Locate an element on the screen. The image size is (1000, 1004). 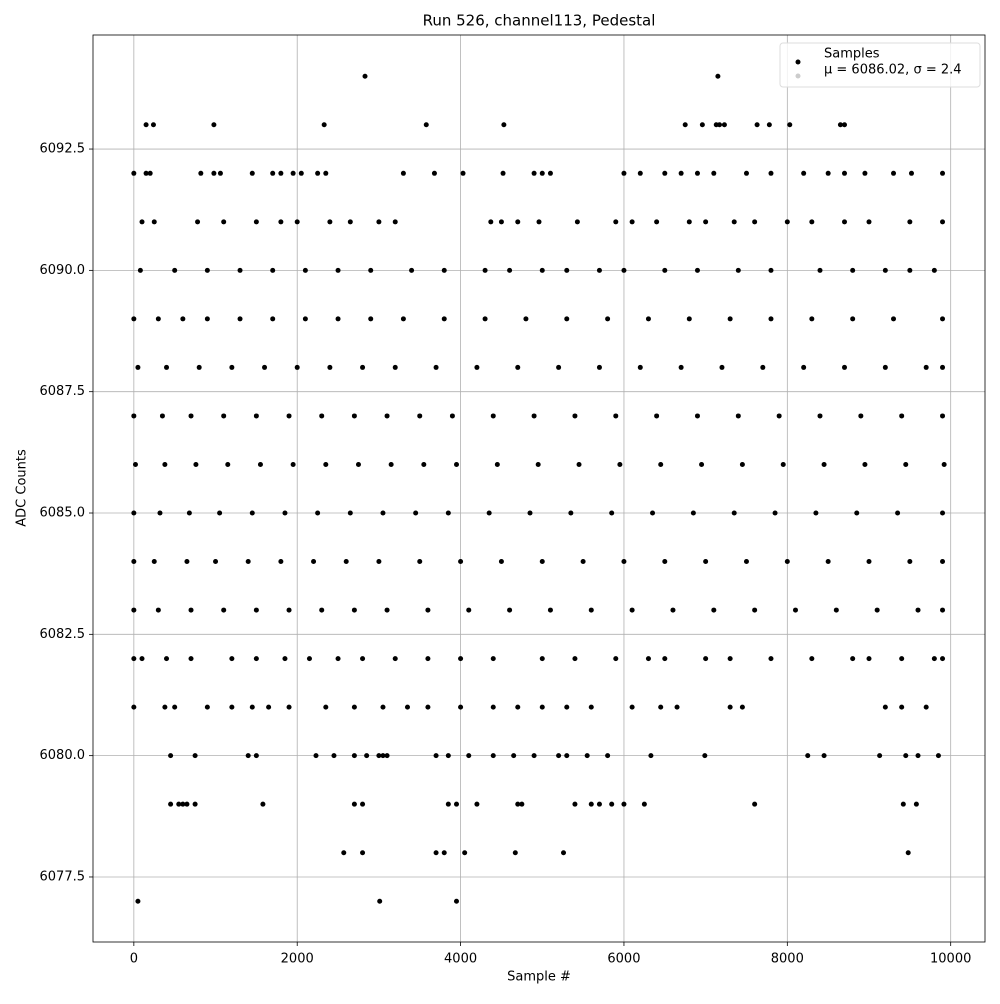
y-tick-label: 6087.5 is located at coordinates (63, 391).